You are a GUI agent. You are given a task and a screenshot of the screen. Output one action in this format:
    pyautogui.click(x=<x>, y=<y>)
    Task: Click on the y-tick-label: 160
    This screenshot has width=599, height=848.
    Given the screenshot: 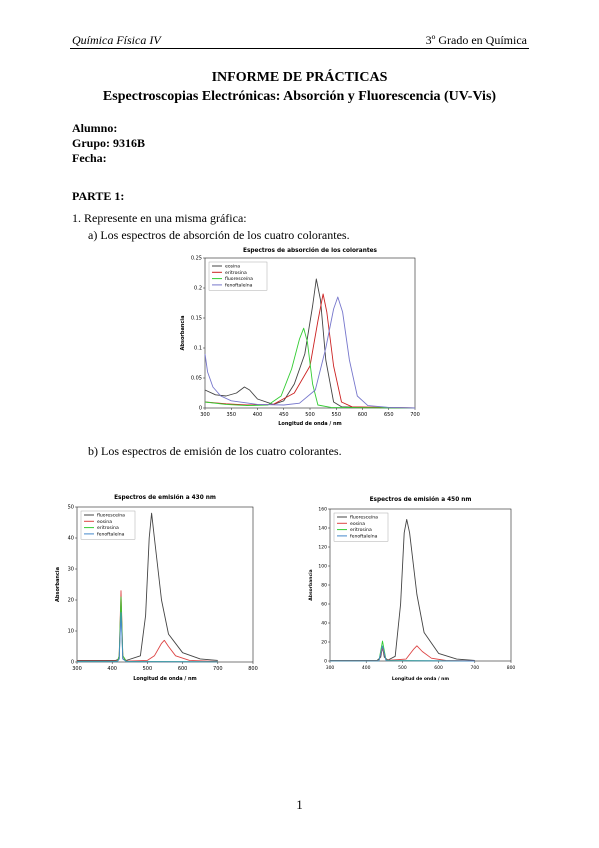 What is the action you would take?
    pyautogui.click(x=322, y=510)
    